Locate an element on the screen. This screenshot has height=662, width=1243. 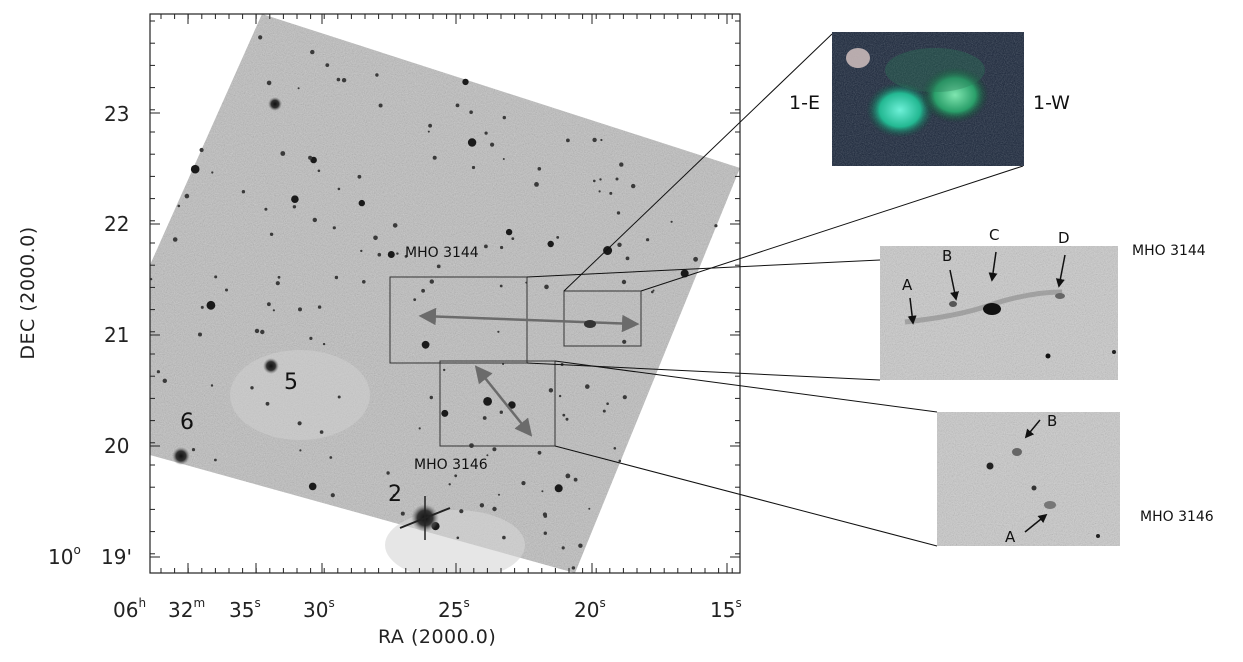
knot-c-arrow is located at coordinates (993, 266).